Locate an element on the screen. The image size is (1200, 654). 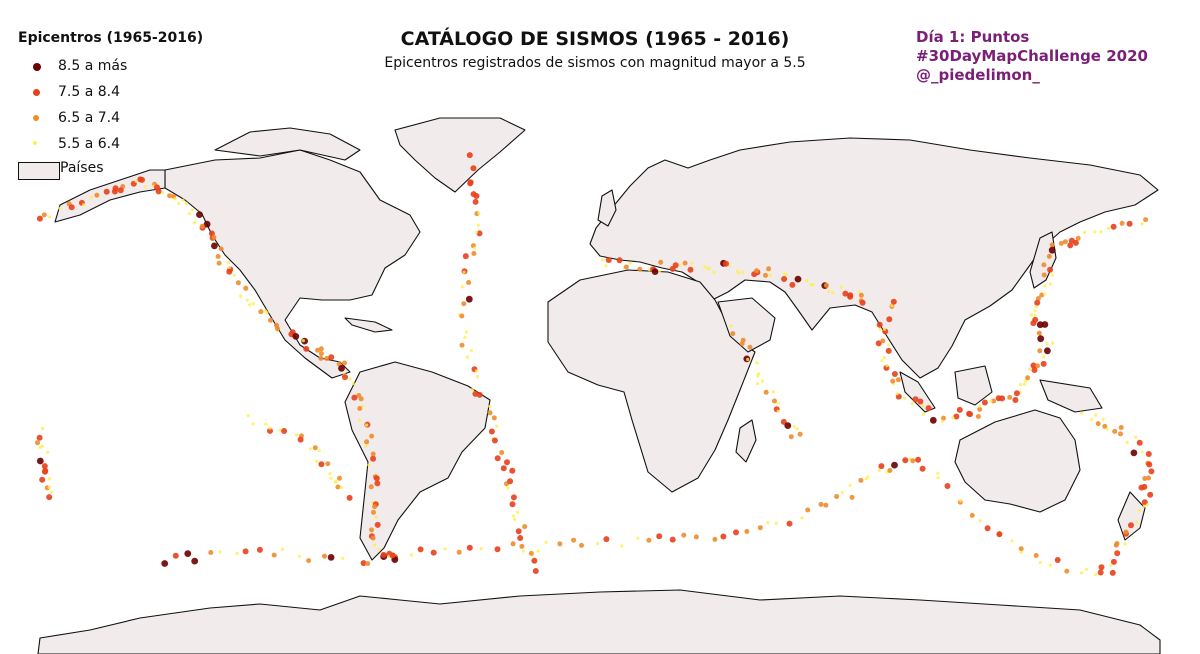
africa is located at coordinates (651, 381).